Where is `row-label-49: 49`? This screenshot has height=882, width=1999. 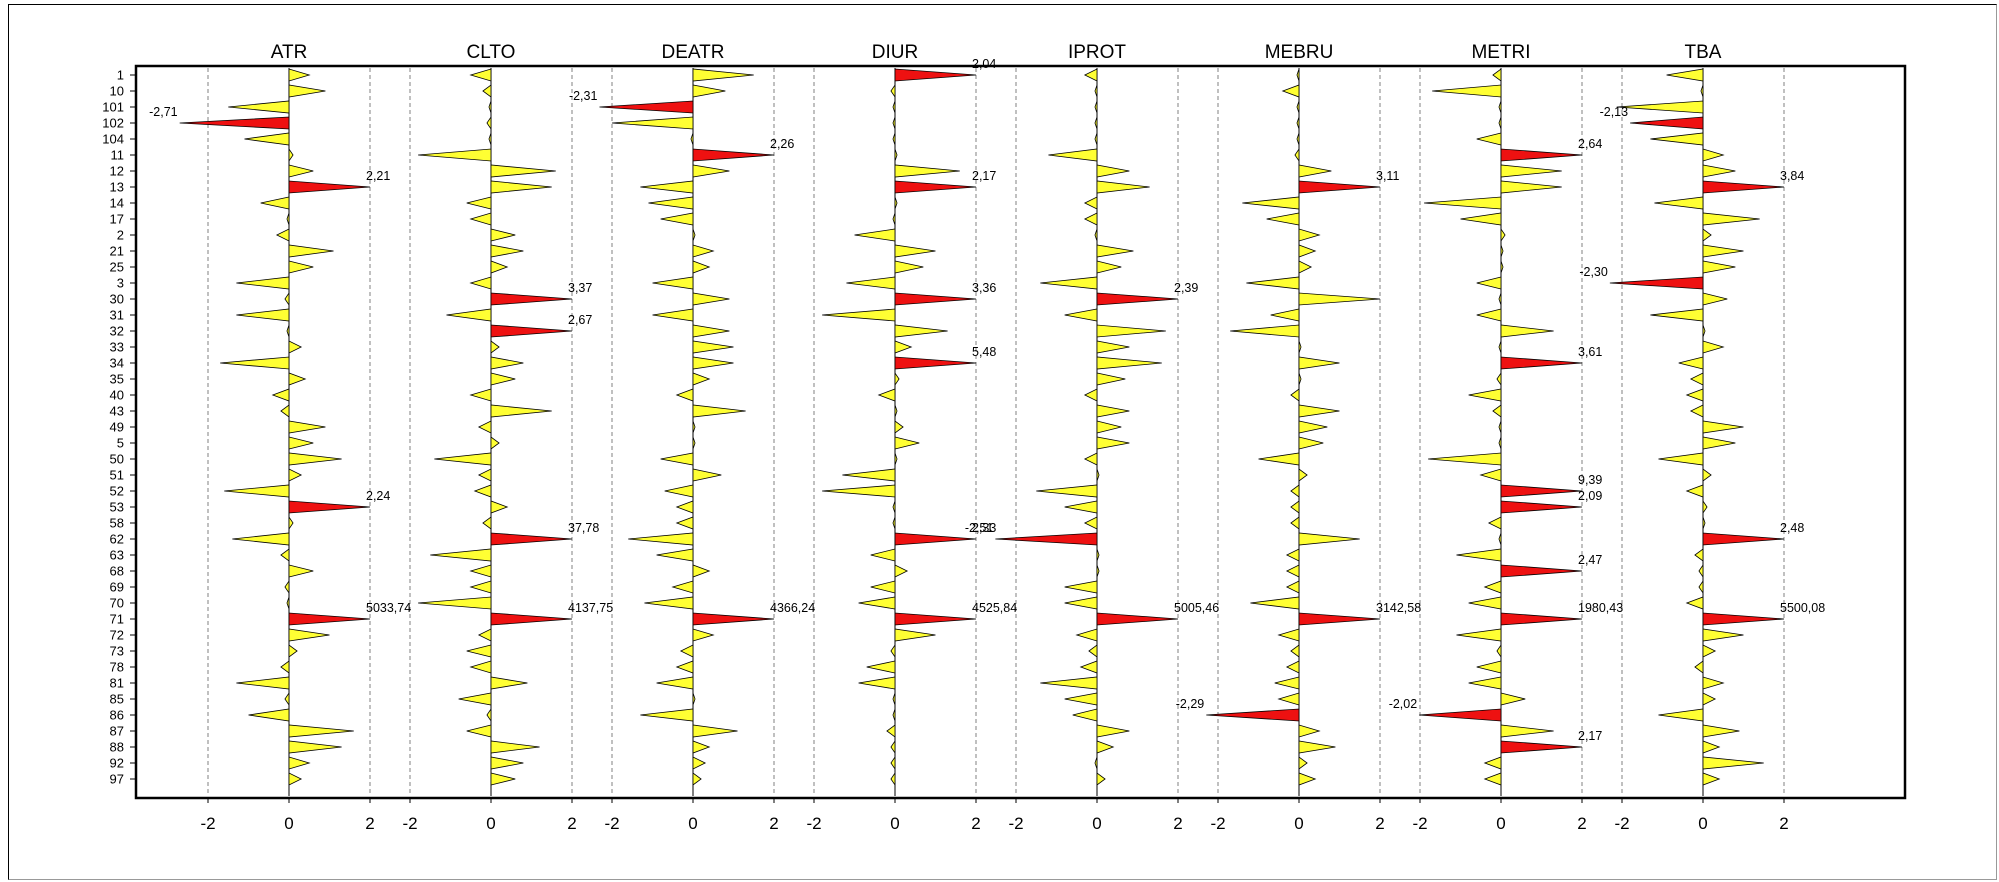 row-label-49: 49 is located at coordinates (117, 427).